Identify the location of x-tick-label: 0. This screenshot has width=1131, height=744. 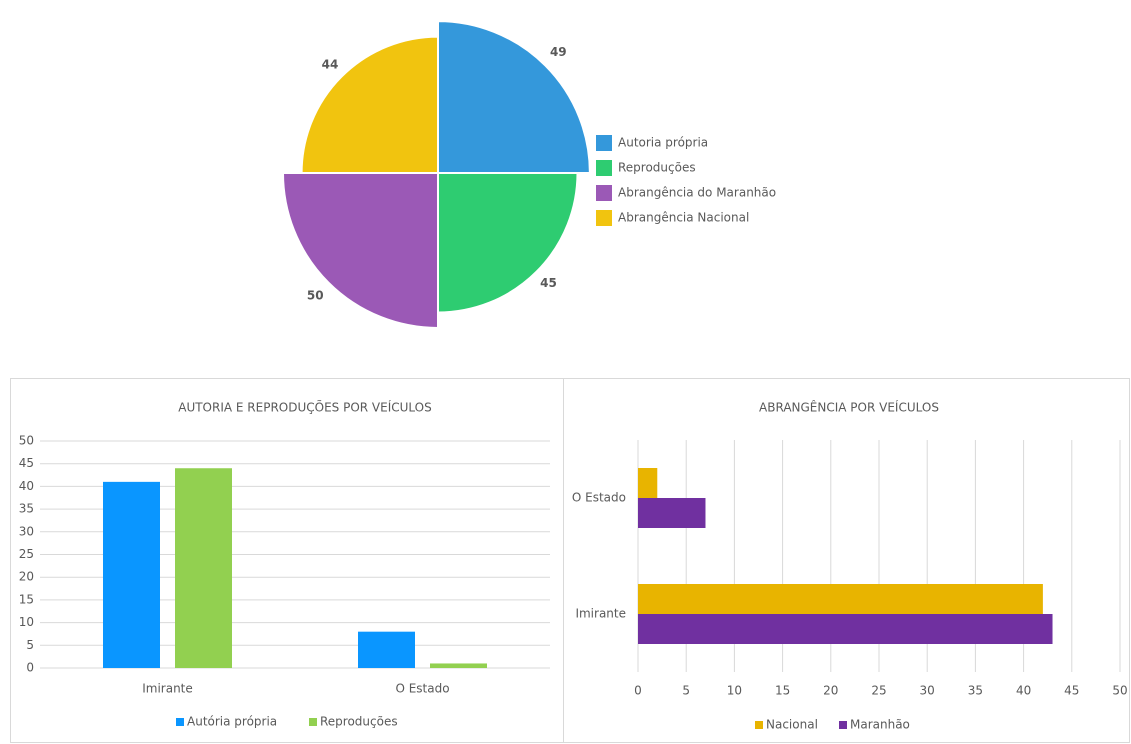
(638, 691).